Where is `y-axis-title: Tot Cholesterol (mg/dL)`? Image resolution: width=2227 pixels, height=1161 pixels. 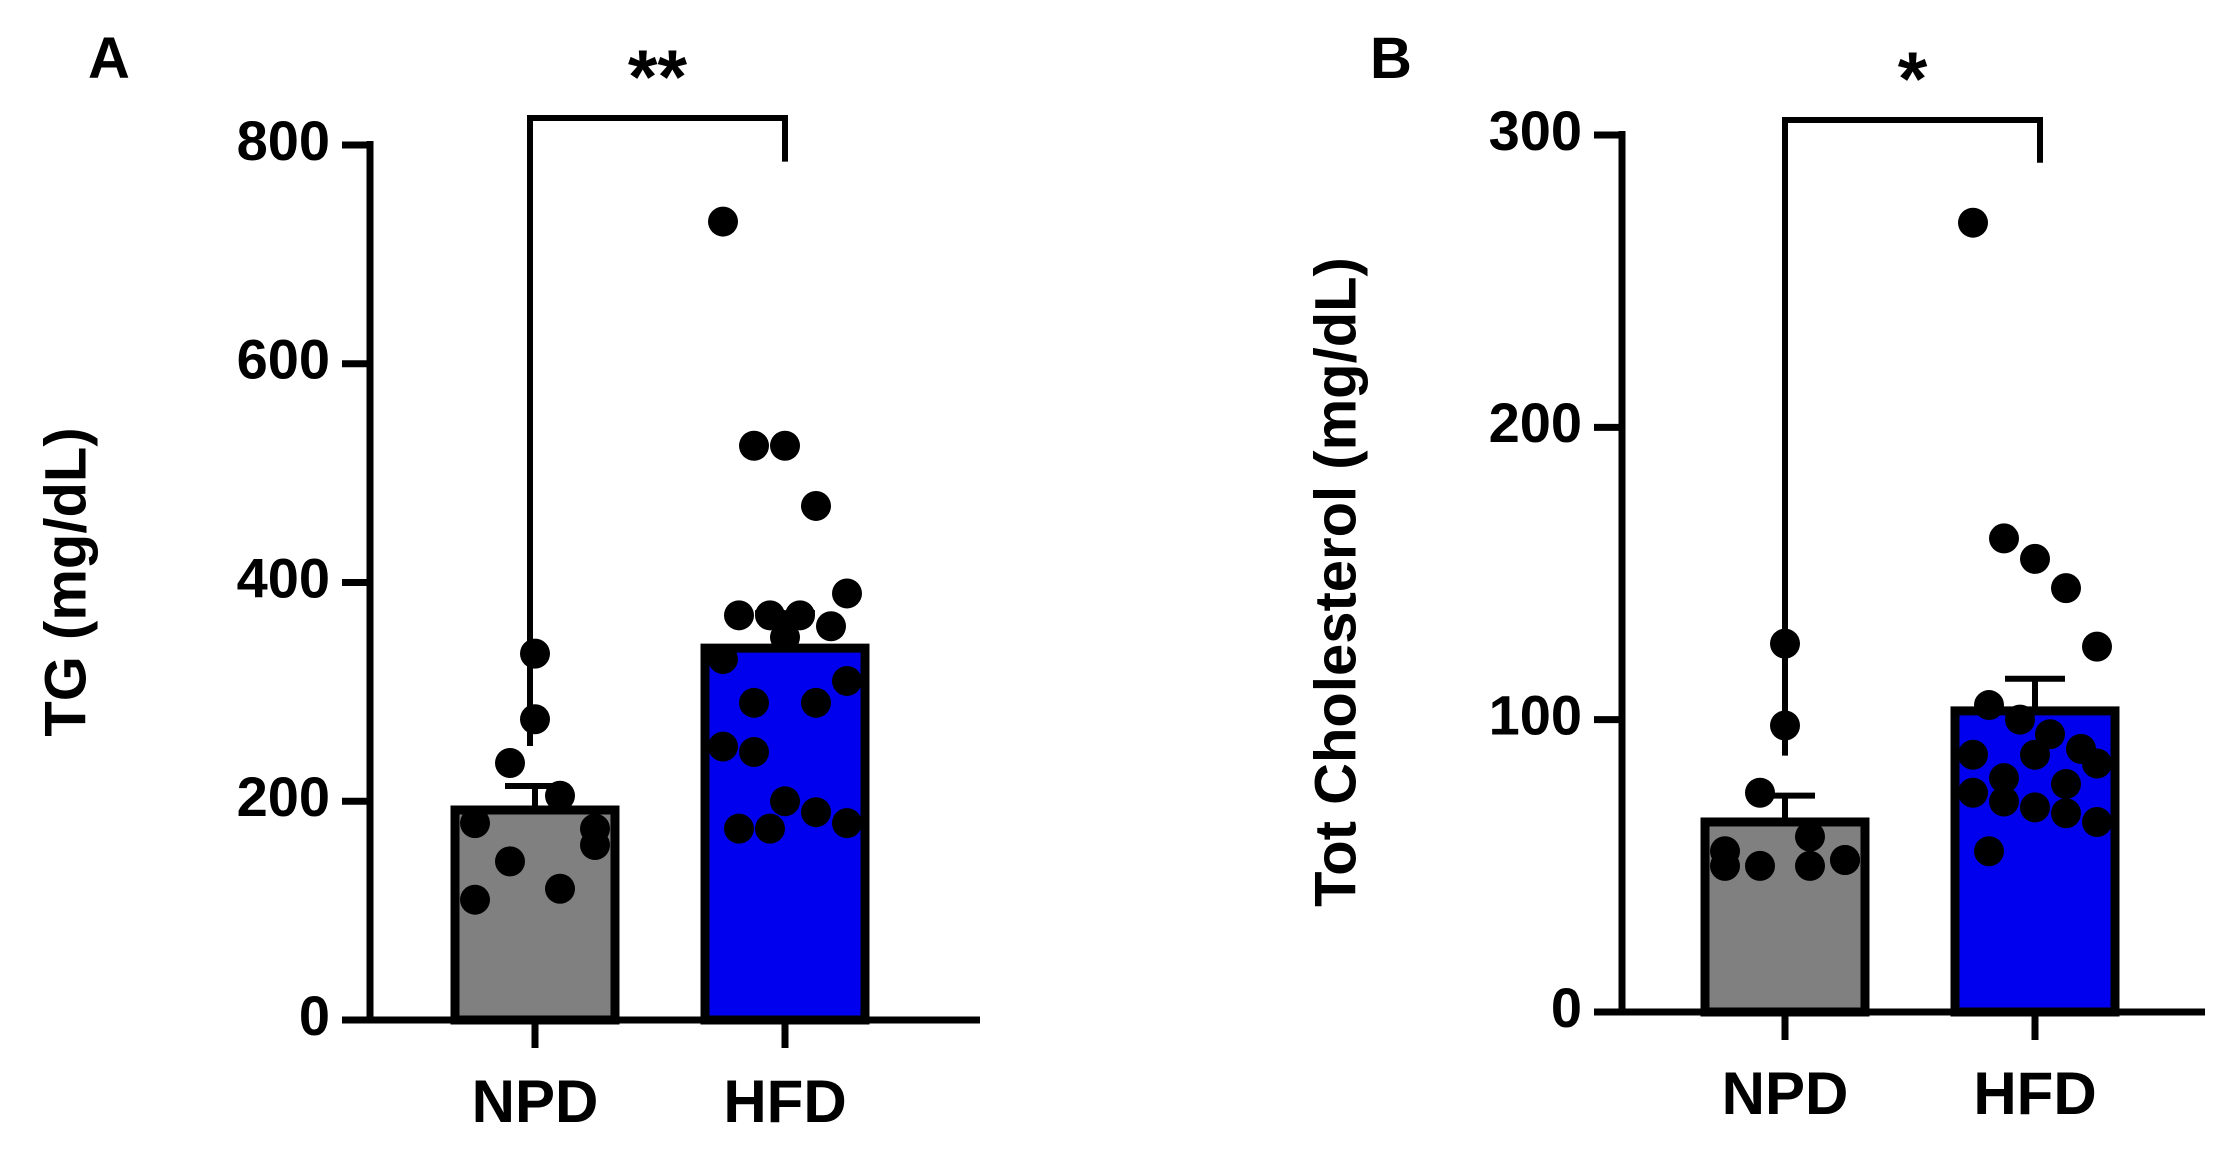 y-axis-title: Tot Cholesterol (mg/dL) is located at coordinates (1335, 582).